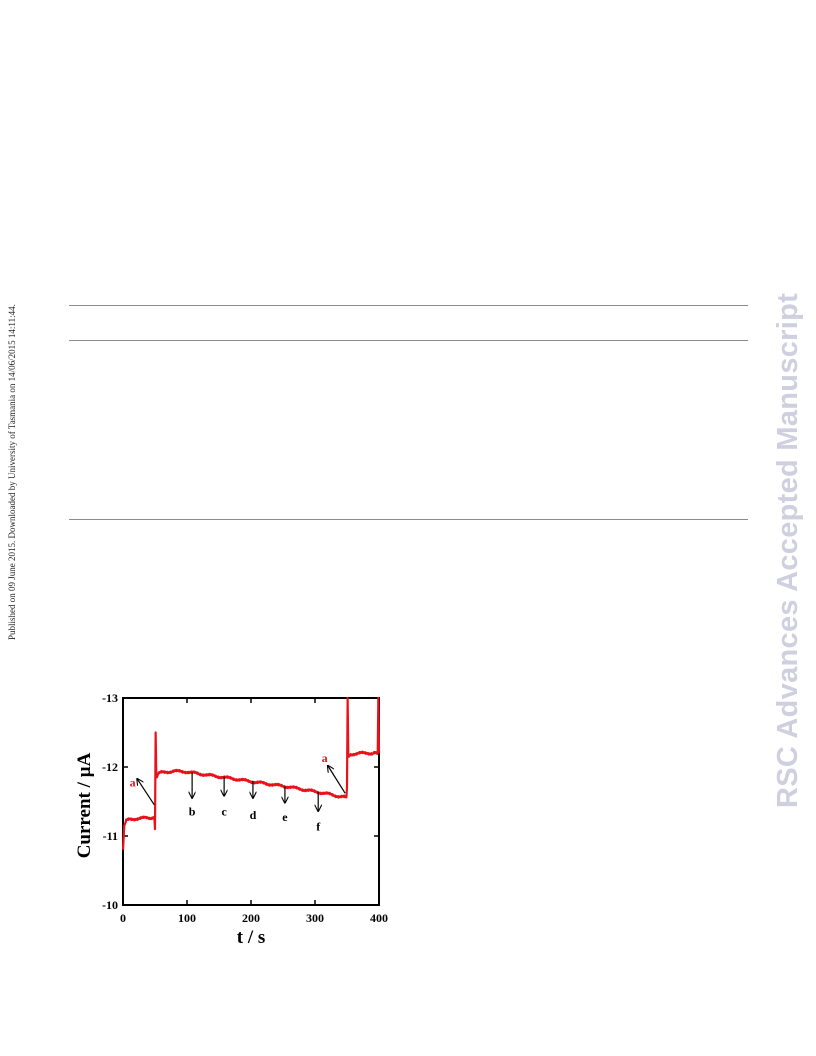 The width and height of the screenshot is (816, 1056). I want to click on x-tick-label: 0, so click(123, 918).